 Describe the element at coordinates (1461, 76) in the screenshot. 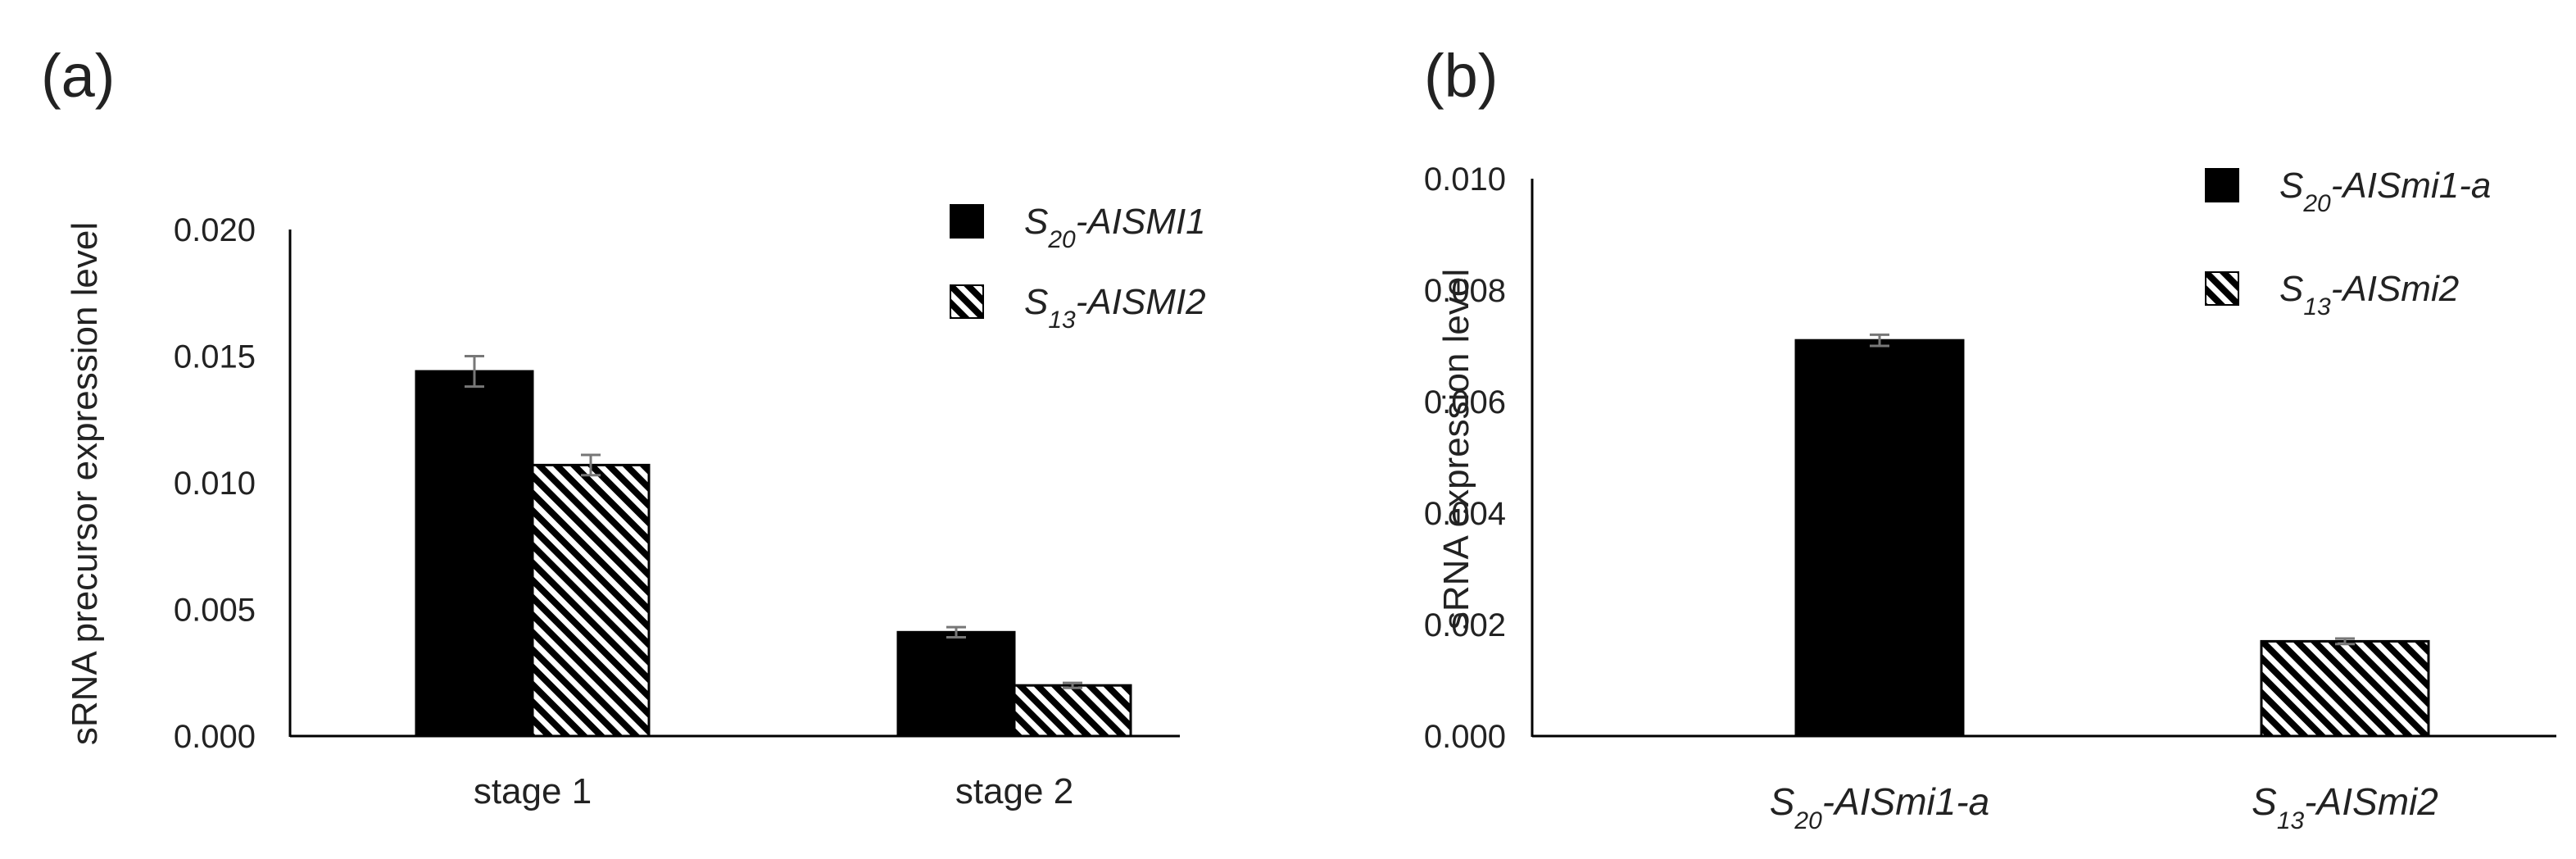

I see `panel-b-letter: (b)` at that location.